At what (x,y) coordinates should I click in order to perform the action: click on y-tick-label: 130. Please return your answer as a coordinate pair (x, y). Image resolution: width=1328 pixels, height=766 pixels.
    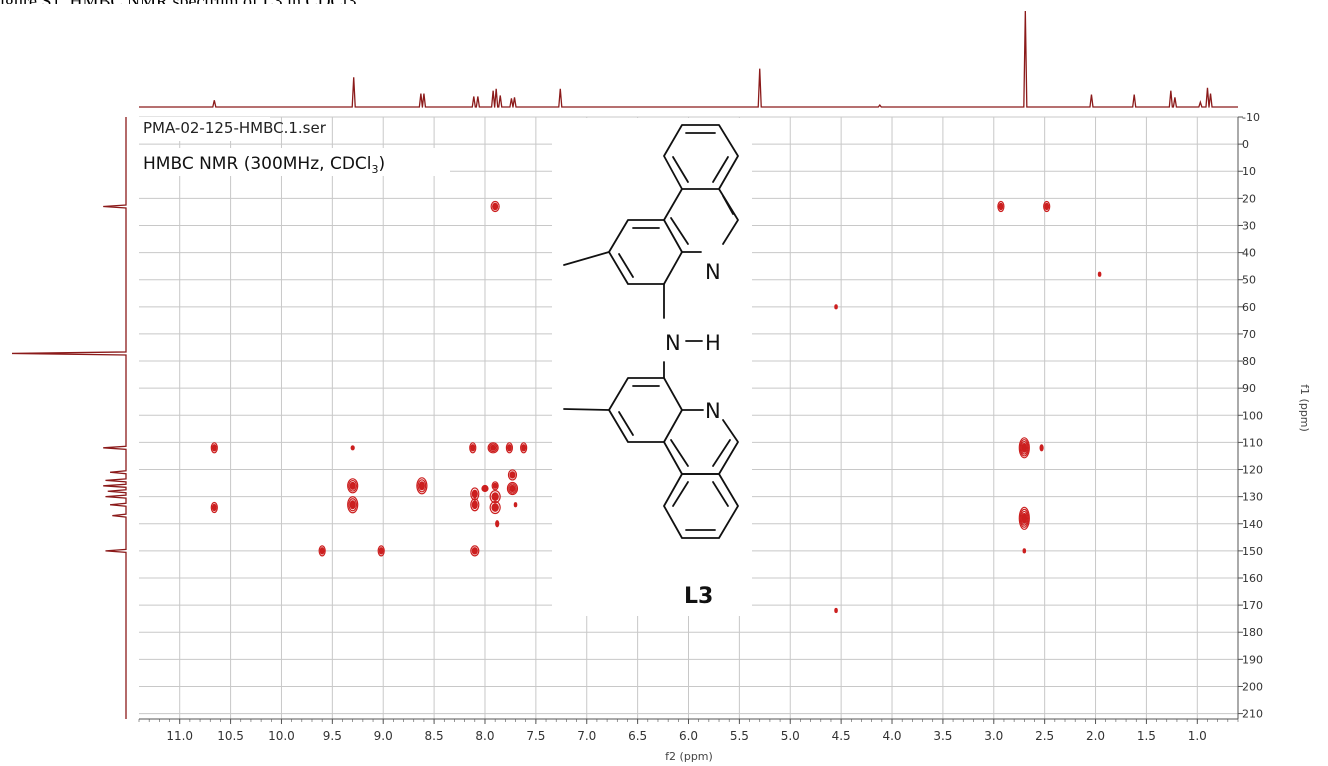
    Looking at the image, I should click on (1252, 497).